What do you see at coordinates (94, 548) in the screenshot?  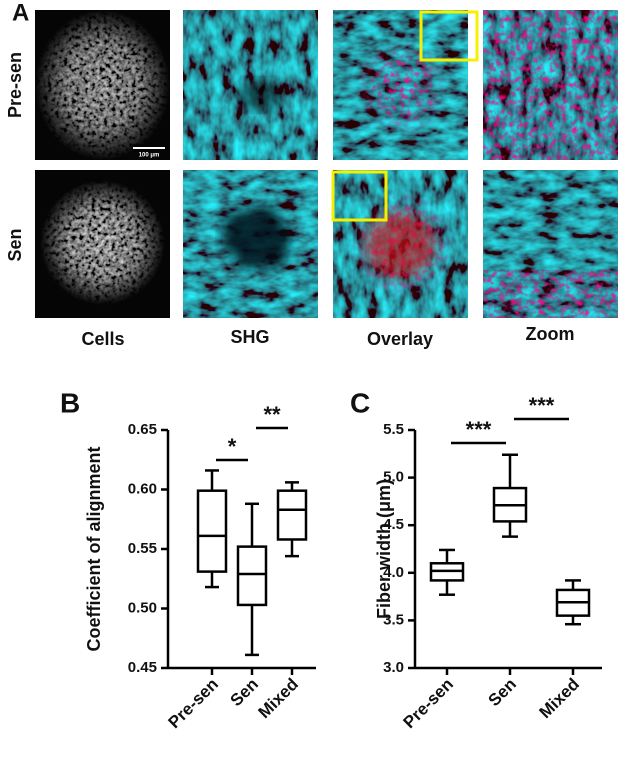 I see `y-axis-title: Coefficient of alignment` at bounding box center [94, 548].